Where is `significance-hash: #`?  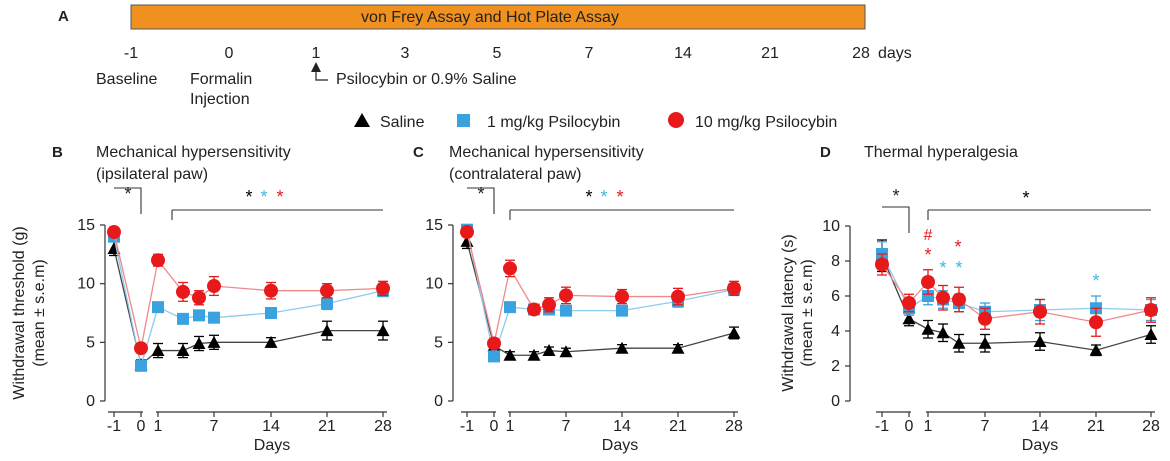 significance-hash: # is located at coordinates (928, 235).